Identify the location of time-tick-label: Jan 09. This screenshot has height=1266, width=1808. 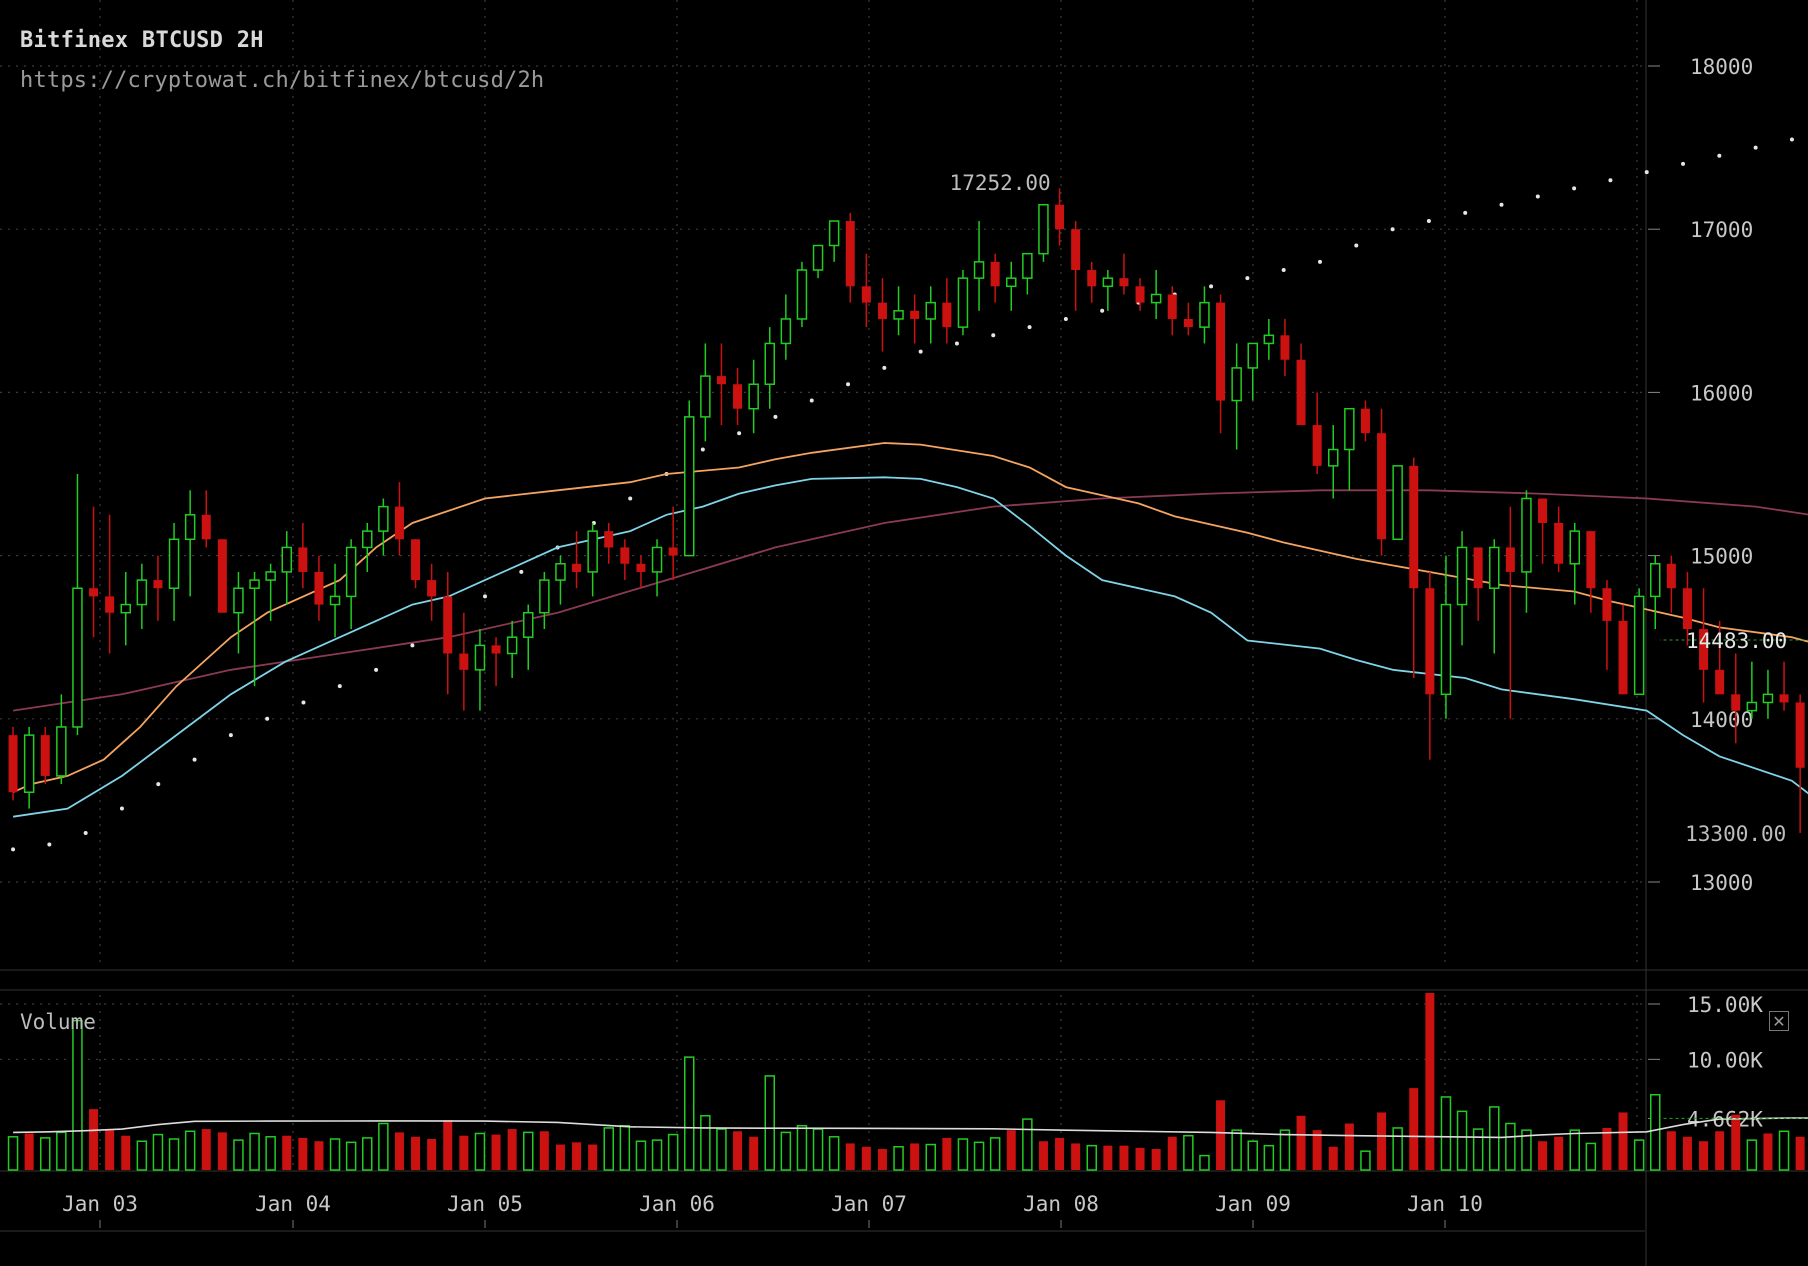
(1253, 1204).